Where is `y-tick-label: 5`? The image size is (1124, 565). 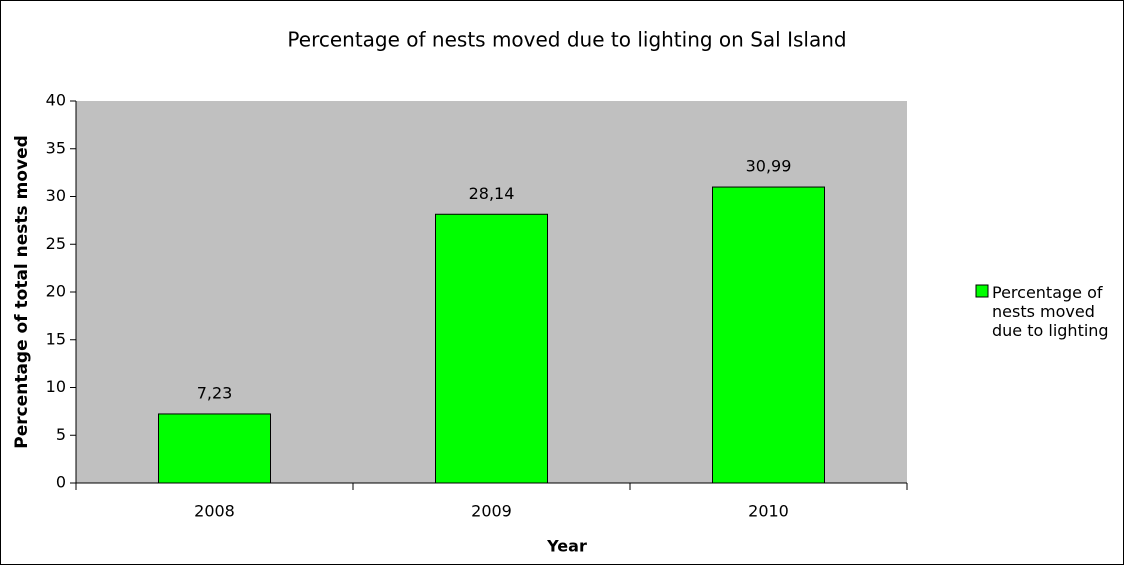
y-tick-label: 5 is located at coordinates (61, 434).